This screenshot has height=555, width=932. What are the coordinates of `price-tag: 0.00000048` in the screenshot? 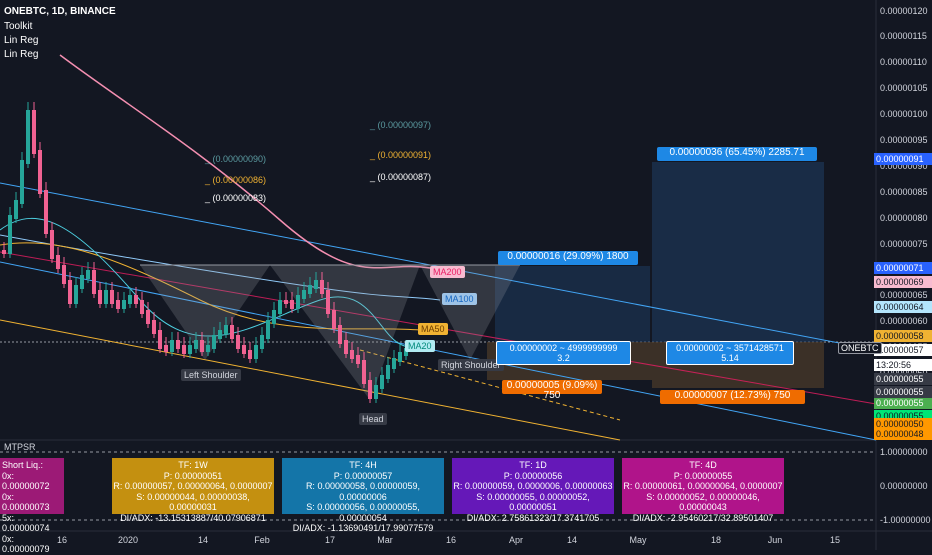 It's located at (903, 434).